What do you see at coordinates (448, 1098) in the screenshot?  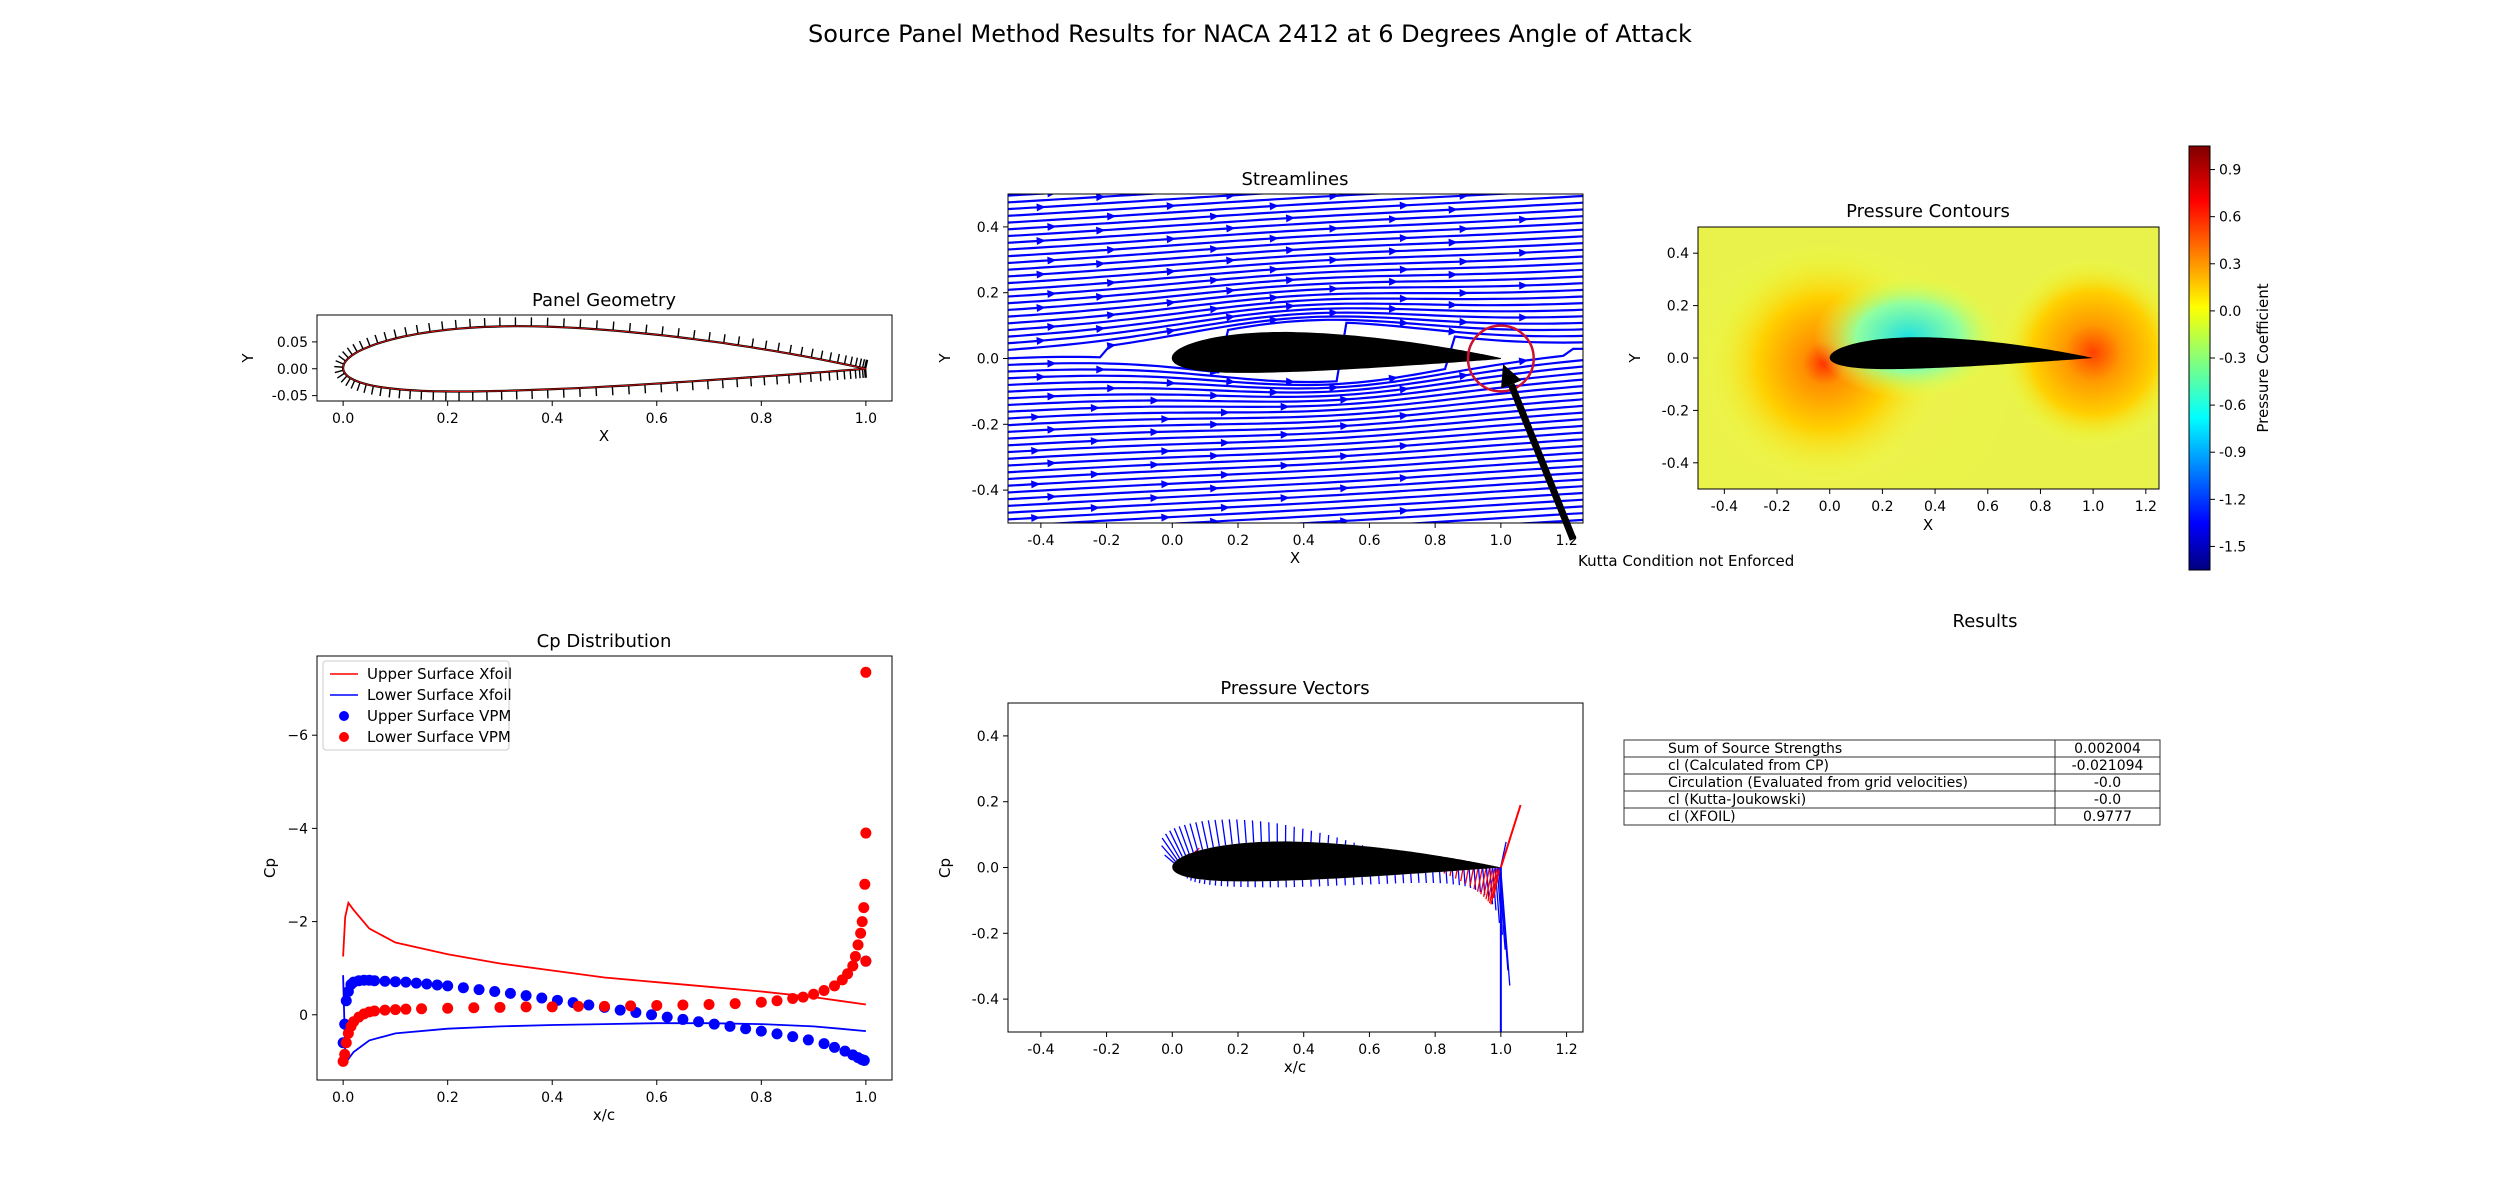 I see `cp-xtick-label-1: 0.2` at bounding box center [448, 1098].